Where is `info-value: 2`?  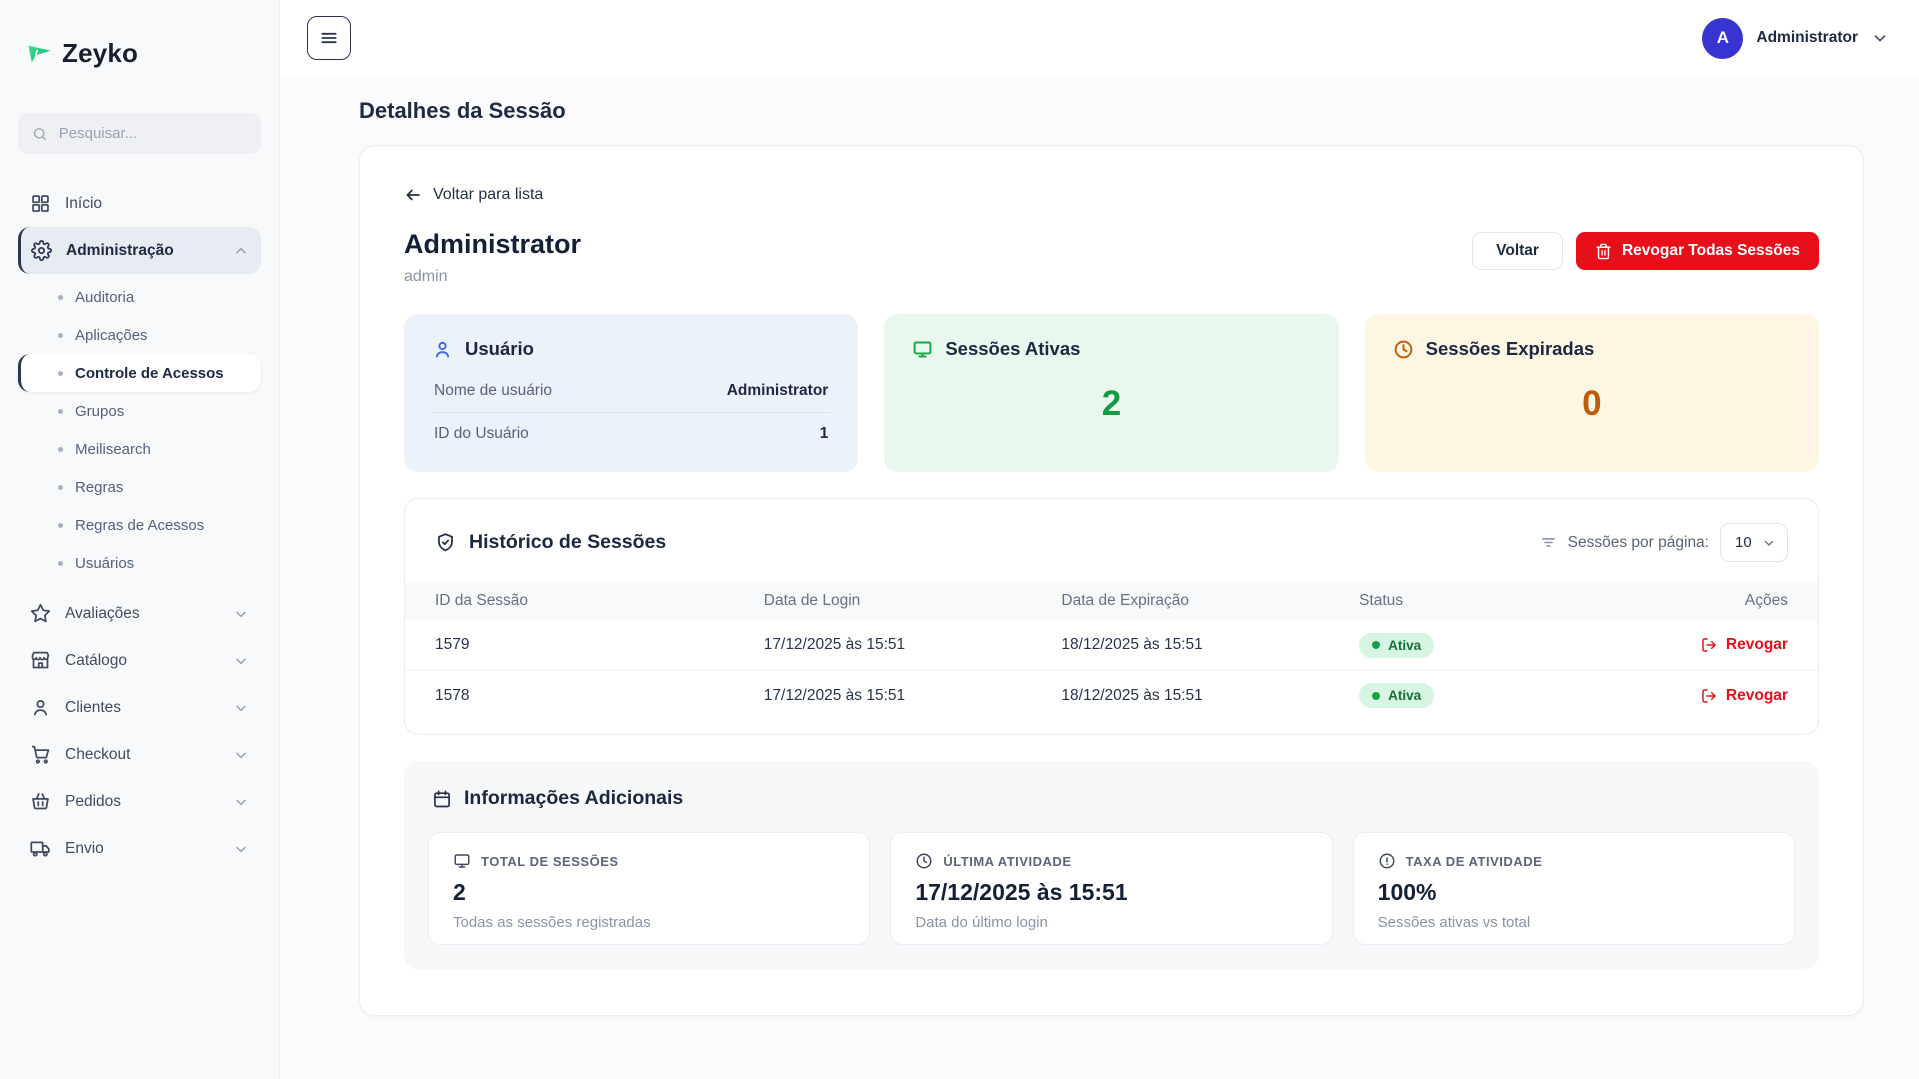 info-value: 2 is located at coordinates (459, 892).